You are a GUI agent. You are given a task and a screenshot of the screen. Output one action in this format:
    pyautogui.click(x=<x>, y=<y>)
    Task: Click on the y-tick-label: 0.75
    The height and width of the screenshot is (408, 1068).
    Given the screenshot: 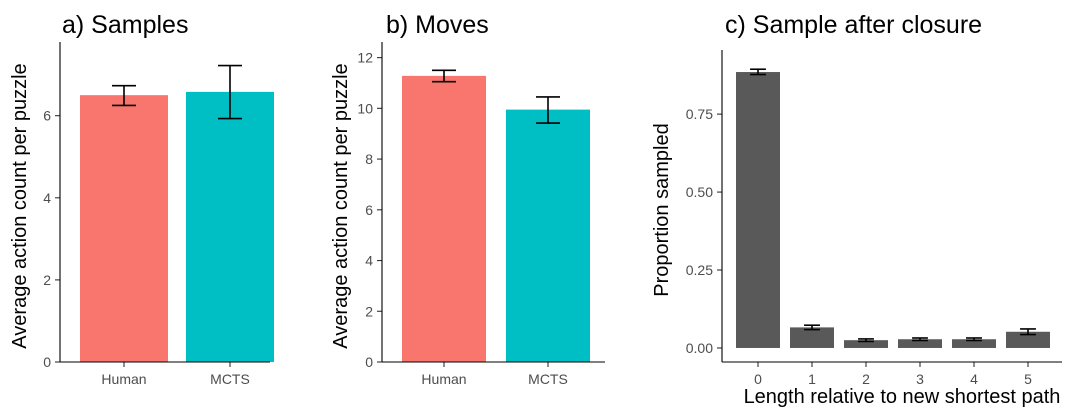 What is the action you would take?
    pyautogui.click(x=699, y=114)
    